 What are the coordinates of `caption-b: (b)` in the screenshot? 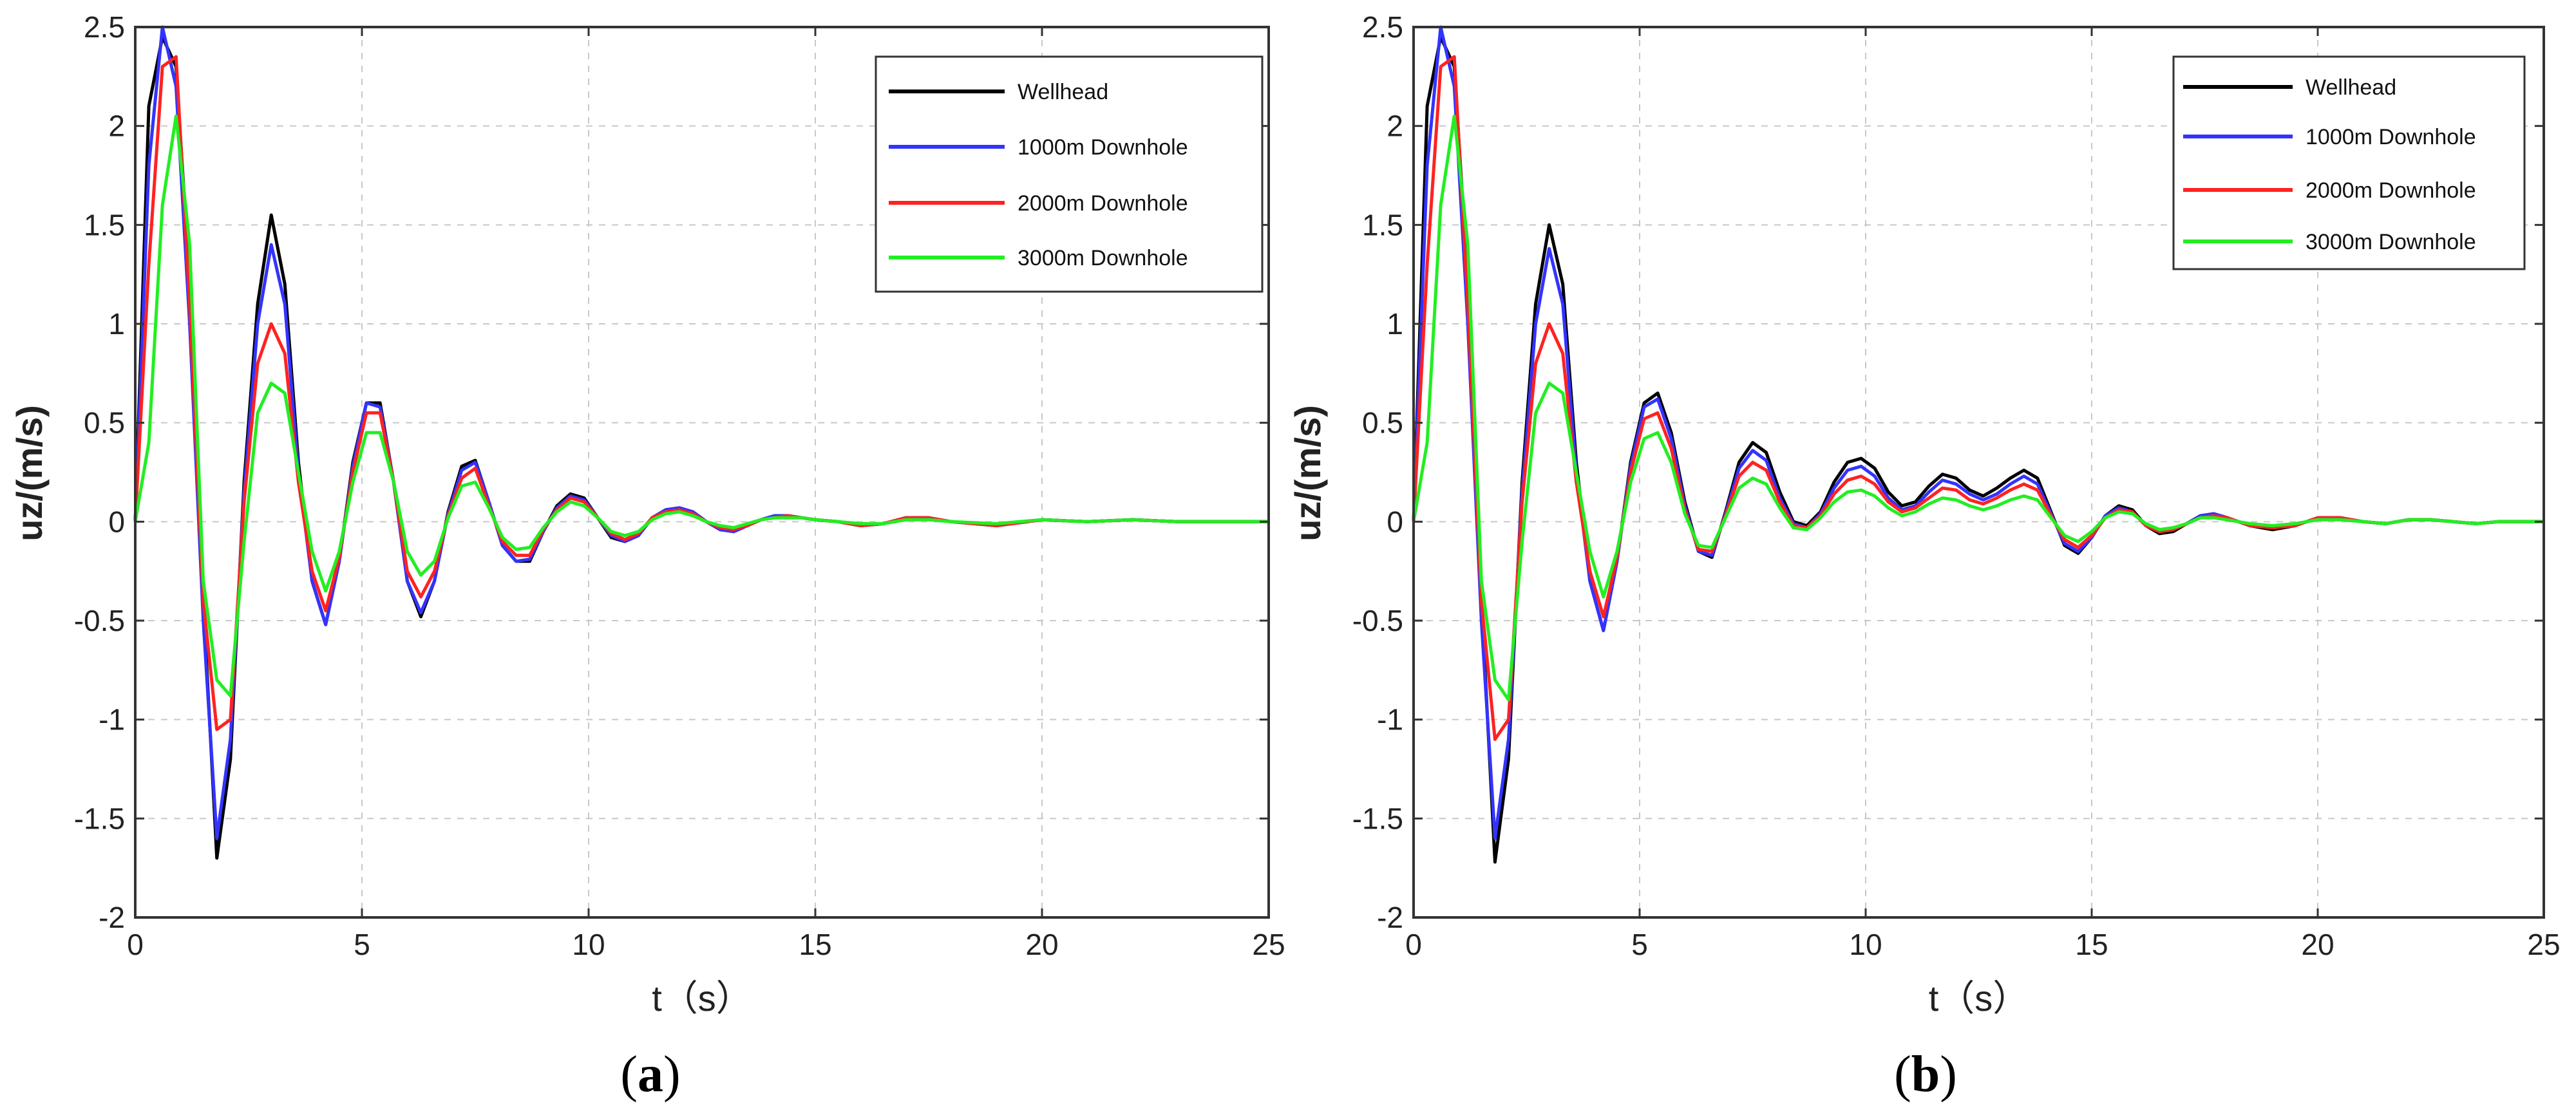 It's located at (1925, 1074).